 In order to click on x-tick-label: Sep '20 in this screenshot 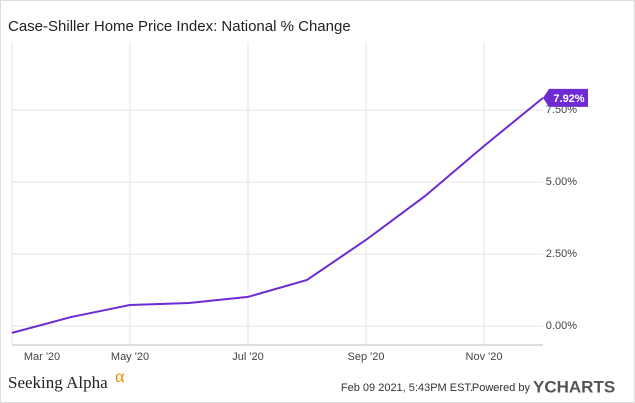, I will do `click(366, 357)`.